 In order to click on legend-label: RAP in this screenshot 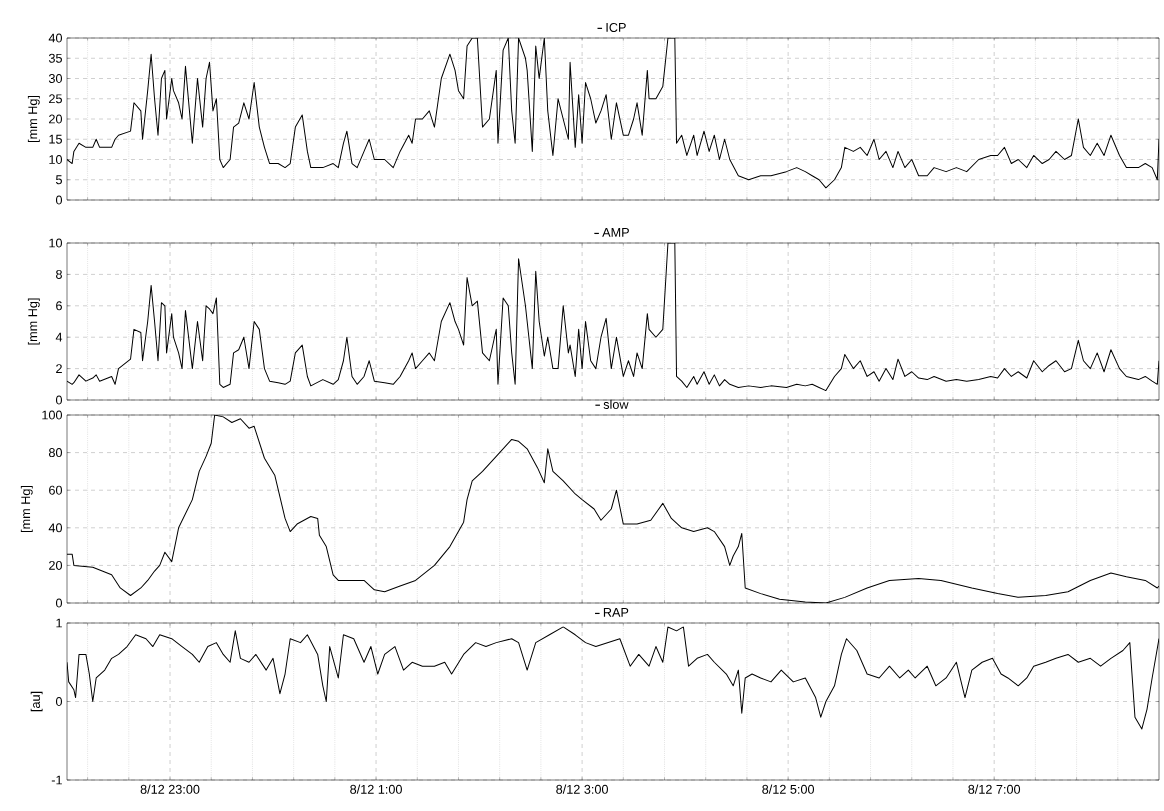, I will do `click(616, 612)`.